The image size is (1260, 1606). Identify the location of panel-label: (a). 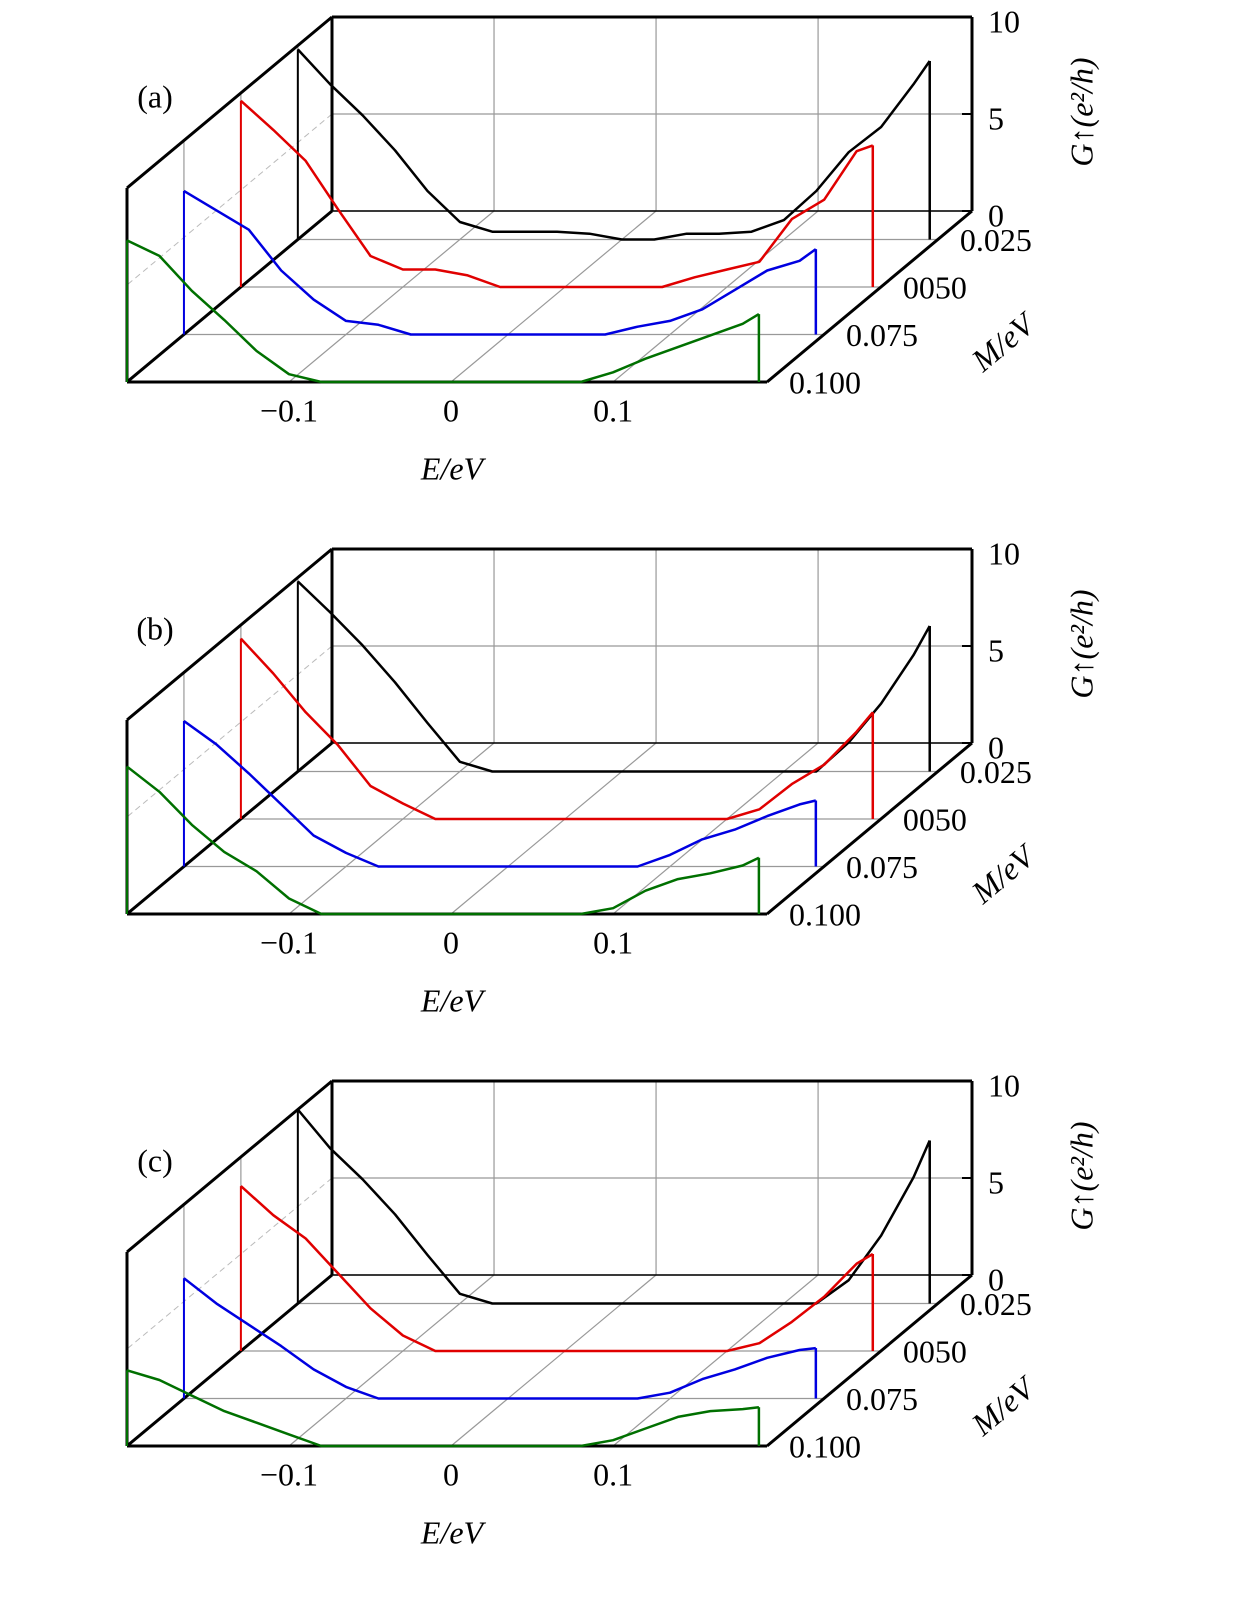
(155, 96).